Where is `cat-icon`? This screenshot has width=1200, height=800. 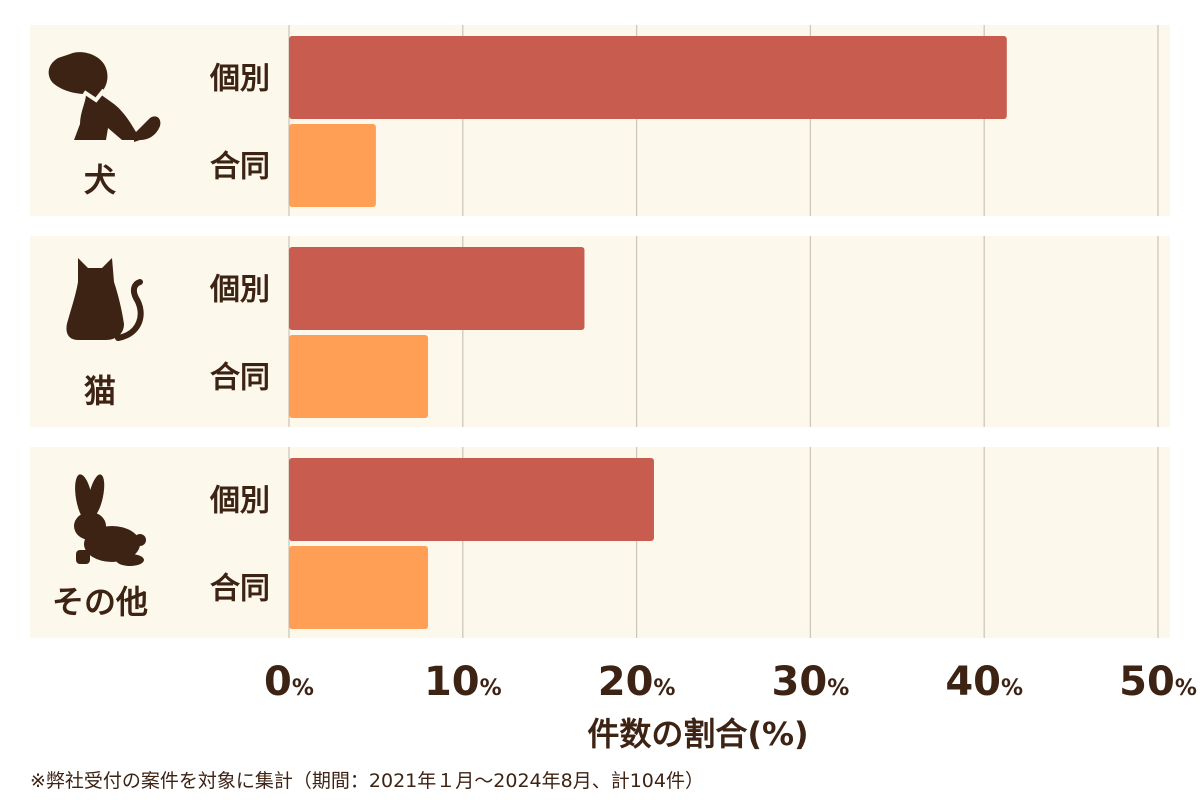
cat-icon is located at coordinates (105, 299).